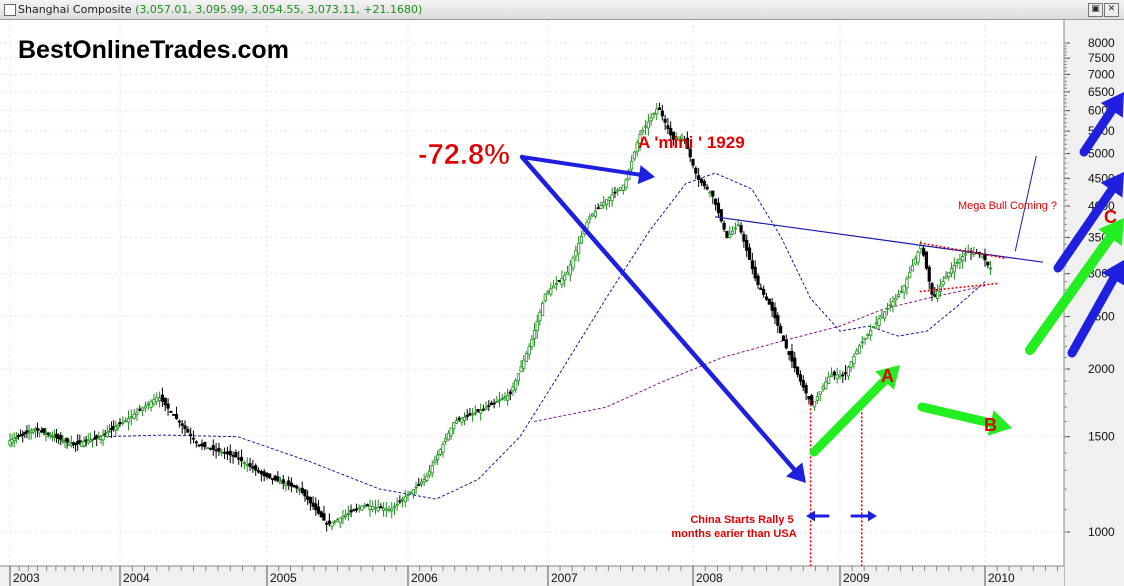 This screenshot has height=586, width=1124. I want to click on x-tick-label: 2004, so click(136, 578).